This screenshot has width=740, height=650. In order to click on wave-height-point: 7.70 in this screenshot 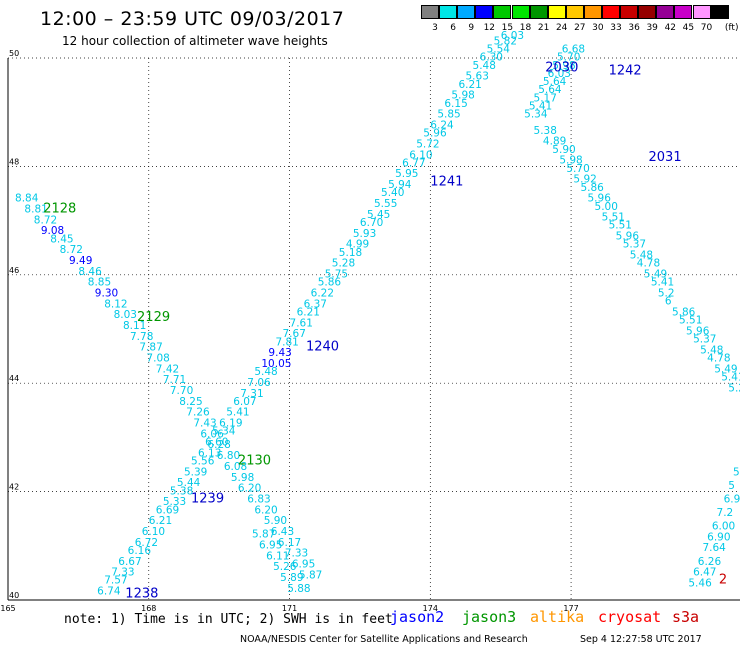, I will do `click(181, 391)`.